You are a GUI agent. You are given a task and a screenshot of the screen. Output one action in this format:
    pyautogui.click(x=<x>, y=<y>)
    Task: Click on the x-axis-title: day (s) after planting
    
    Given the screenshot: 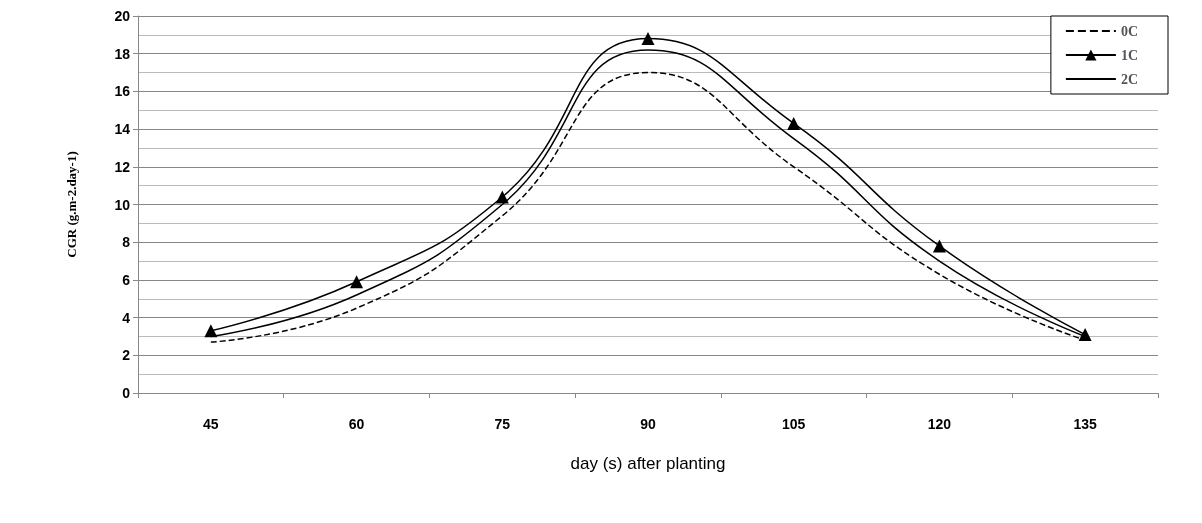 What is the action you would take?
    pyautogui.click(x=648, y=463)
    